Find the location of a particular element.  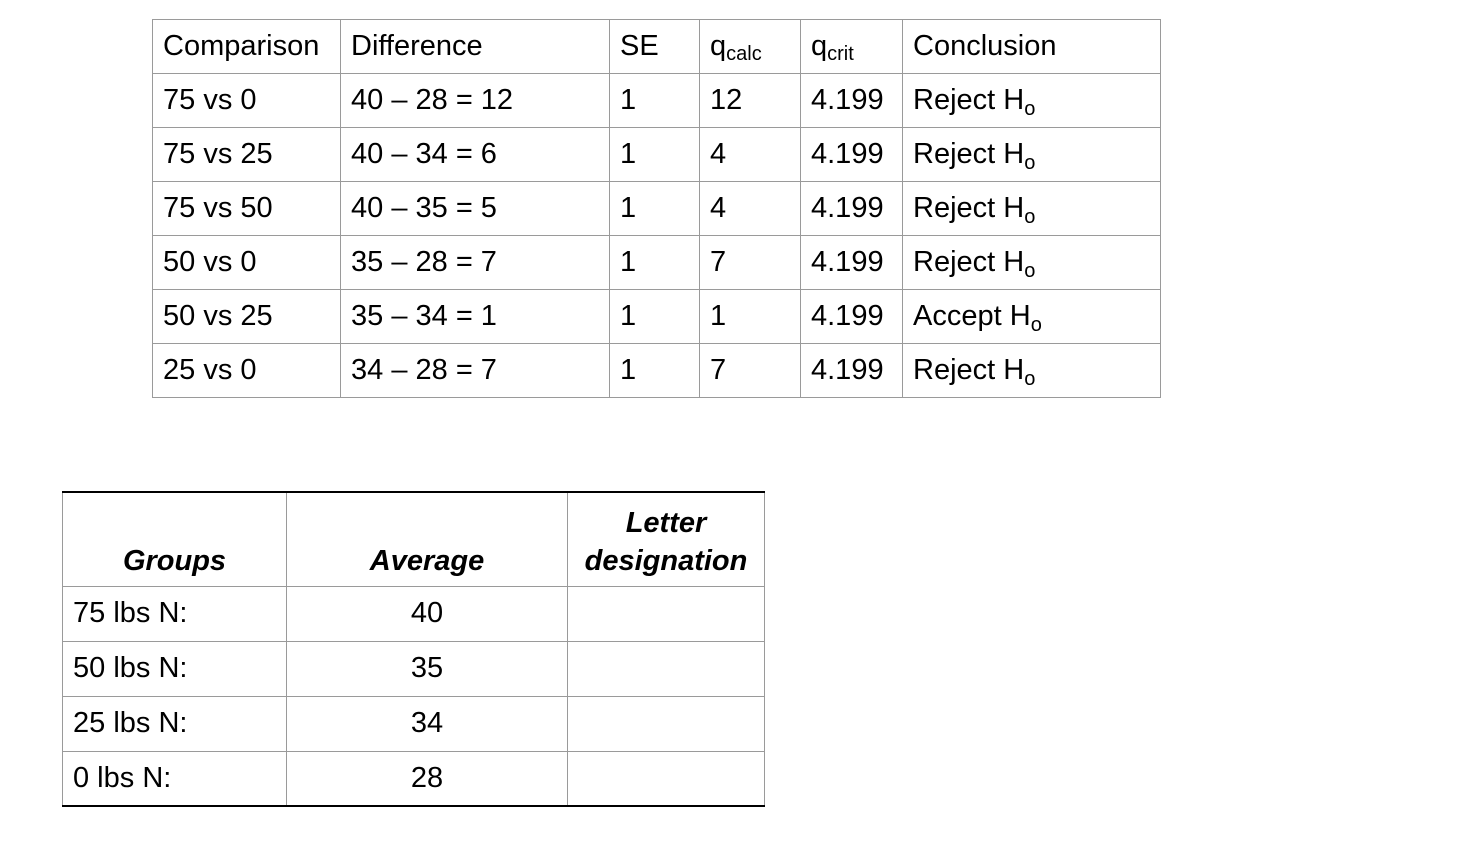

header-difference: Difference is located at coordinates (475, 46).